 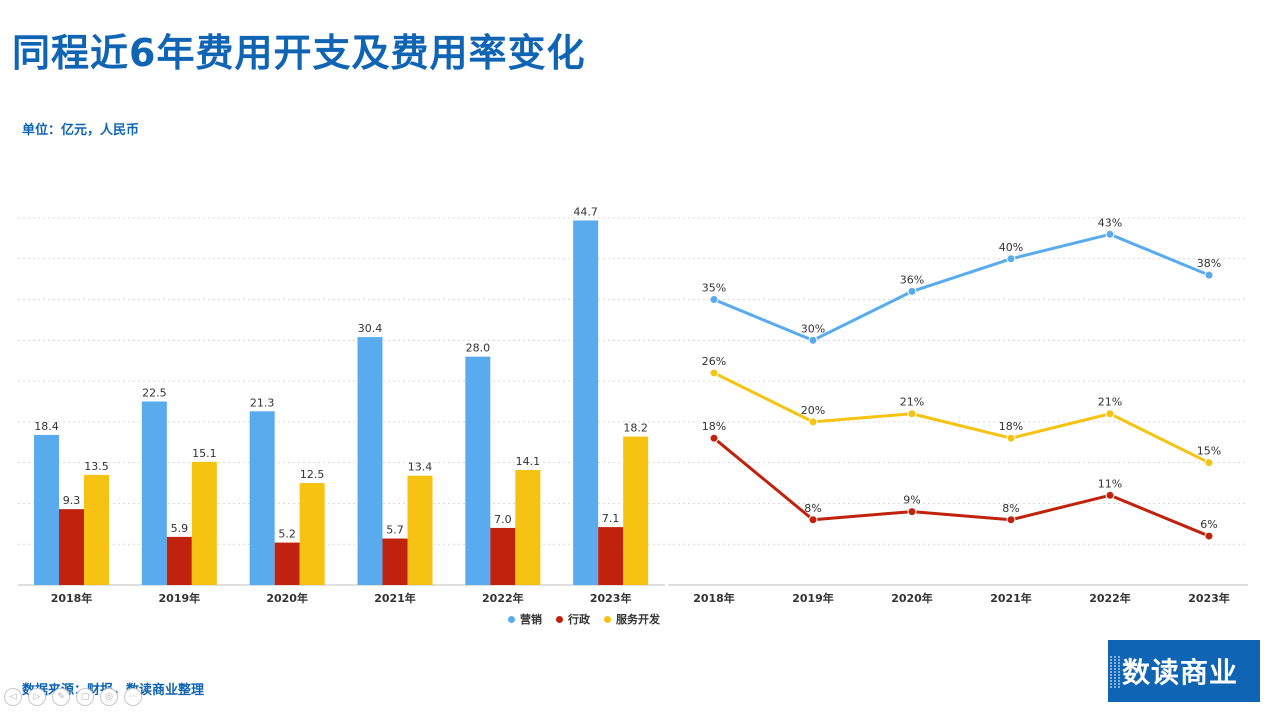 I want to click on line-data-label: 30%, so click(x=813, y=328).